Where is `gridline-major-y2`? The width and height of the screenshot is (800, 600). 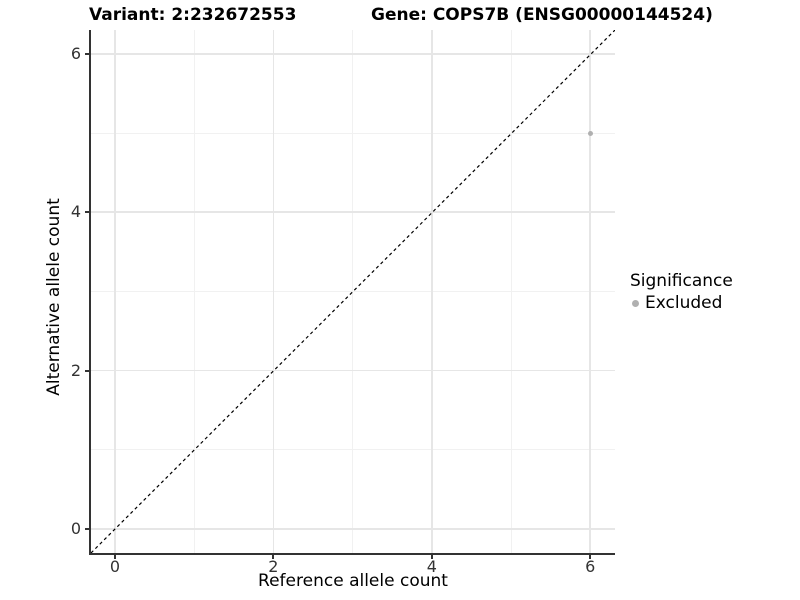 gridline-major-y2 is located at coordinates (353, 370).